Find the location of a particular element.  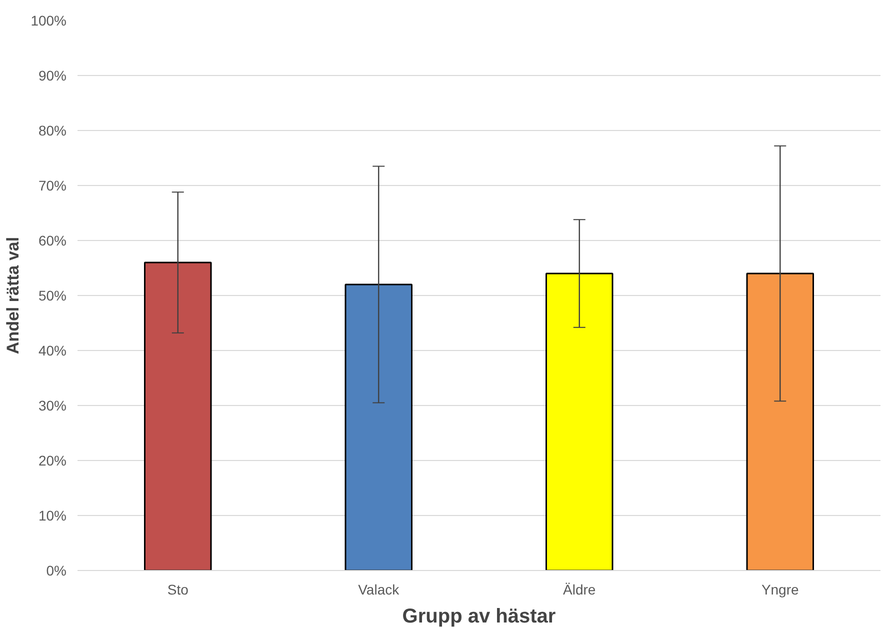

y-axis-title: Andel rätta val is located at coordinates (13, 295).